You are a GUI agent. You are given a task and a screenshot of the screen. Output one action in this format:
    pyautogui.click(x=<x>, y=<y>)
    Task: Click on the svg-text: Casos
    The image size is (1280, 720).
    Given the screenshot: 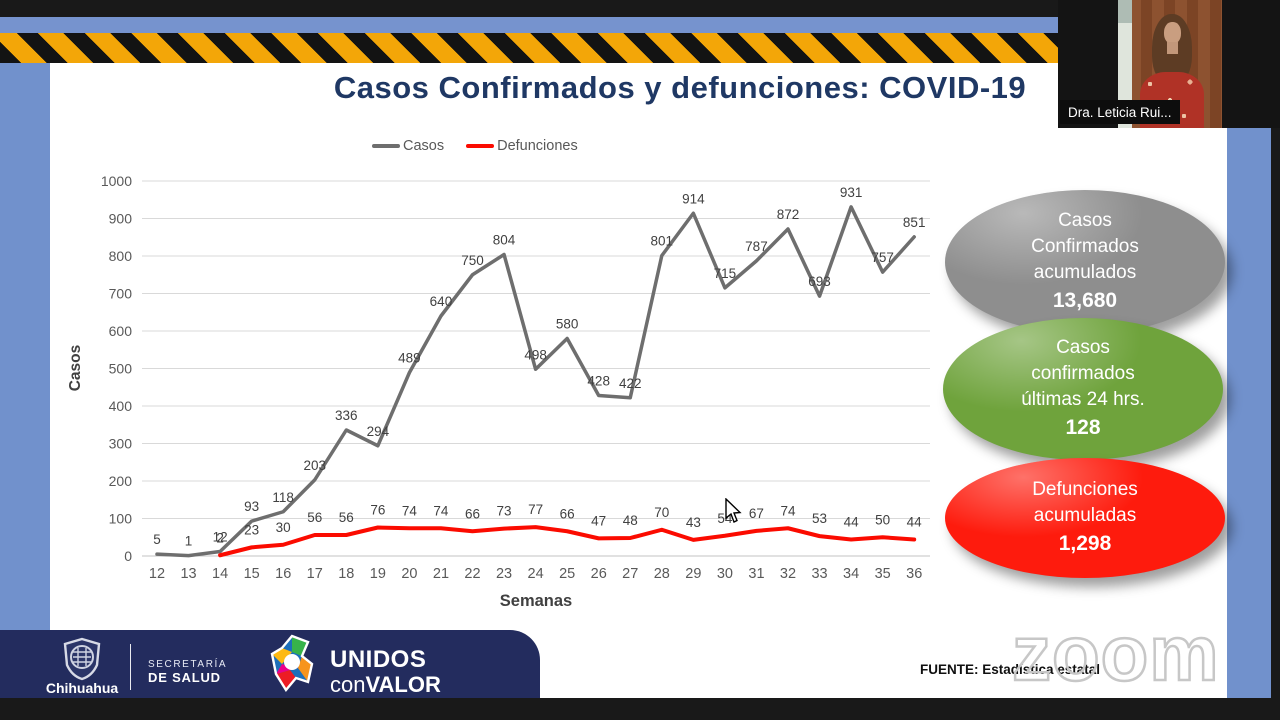 What is the action you would take?
    pyautogui.click(x=75, y=368)
    